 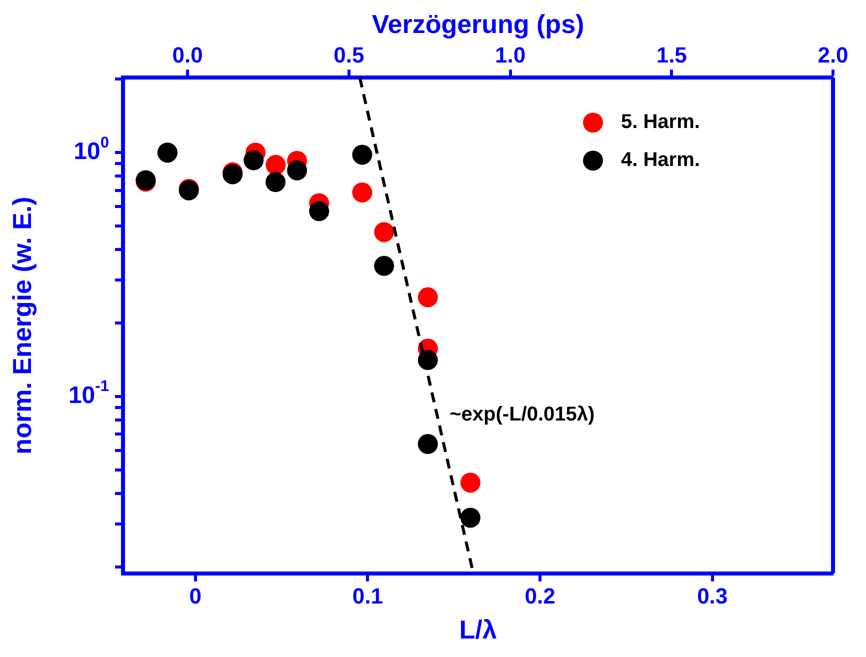 What do you see at coordinates (671, 55) in the screenshot?
I see `x2-tick-label: 1.5` at bounding box center [671, 55].